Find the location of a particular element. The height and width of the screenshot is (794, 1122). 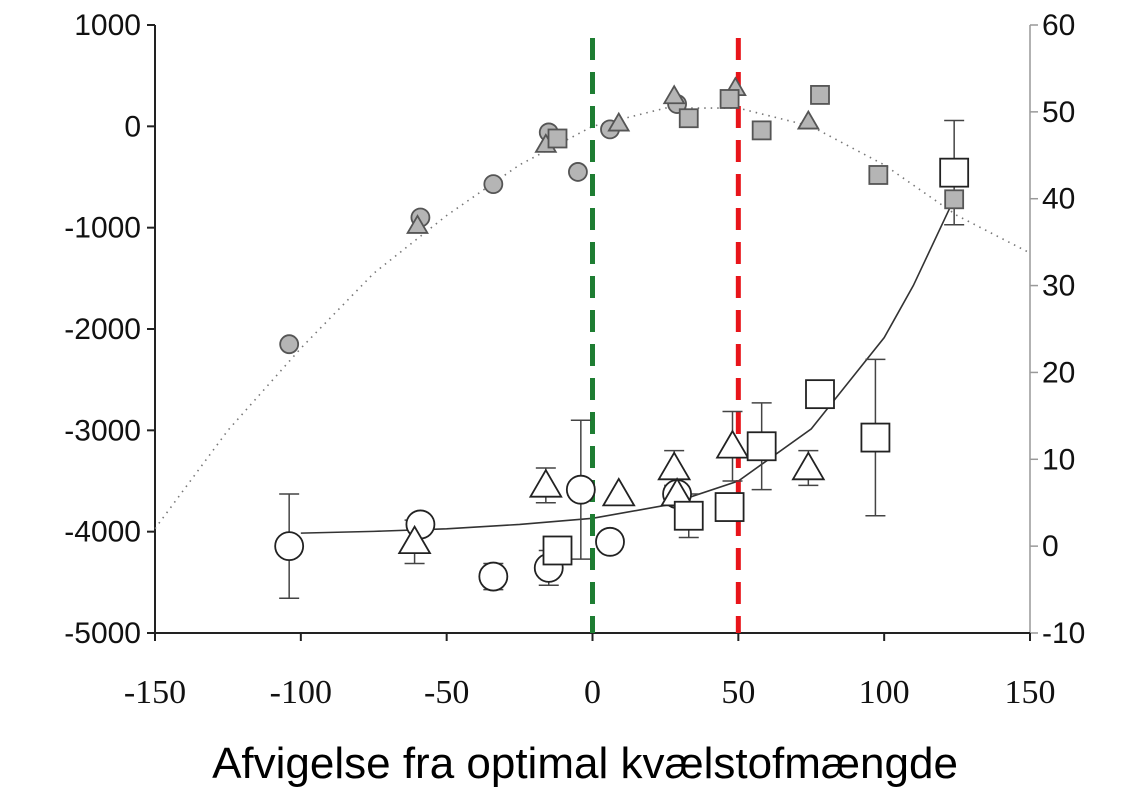

bottom-tick-label: 0 is located at coordinates (592, 692).